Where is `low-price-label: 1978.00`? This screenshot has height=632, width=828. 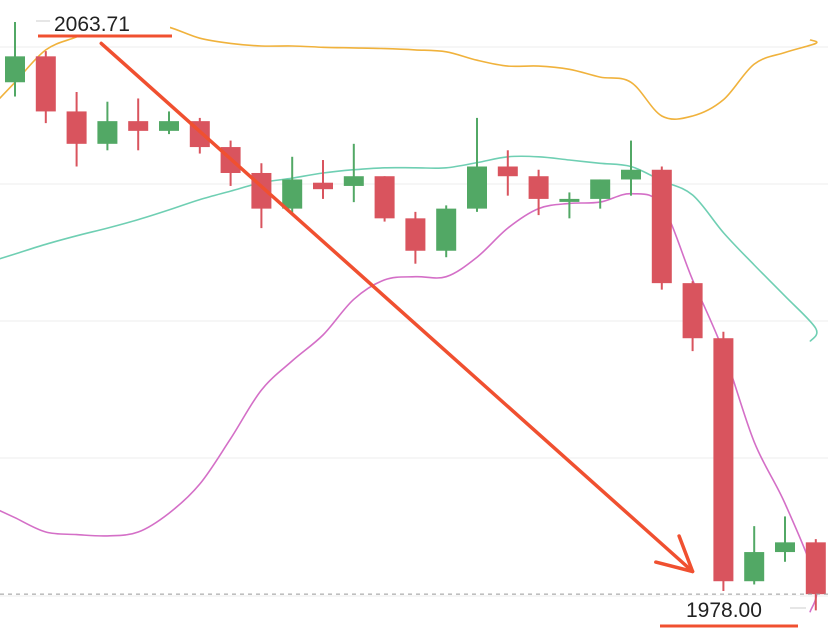
low-price-label: 1978.00 is located at coordinates (733, 612).